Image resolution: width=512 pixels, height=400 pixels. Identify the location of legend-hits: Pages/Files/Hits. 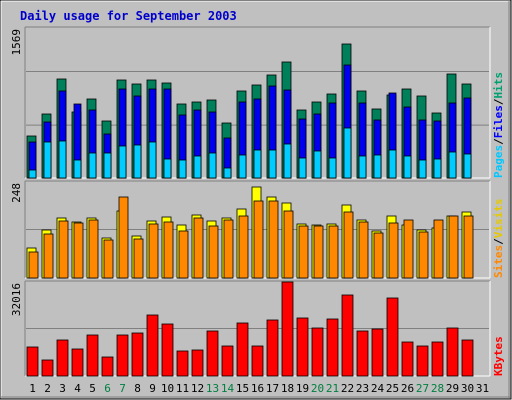
(498, 125).